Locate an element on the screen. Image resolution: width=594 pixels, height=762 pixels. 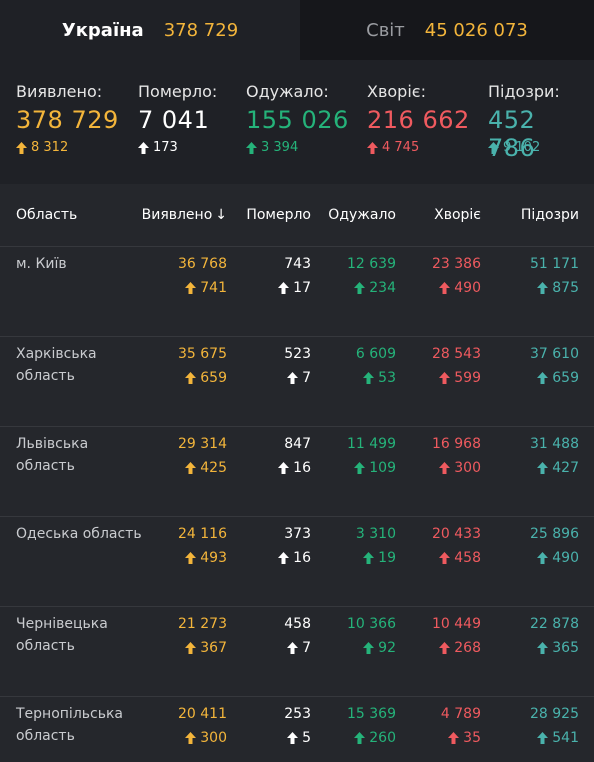
cell-sick: 16 968 300 is located at coordinates (456, 457).